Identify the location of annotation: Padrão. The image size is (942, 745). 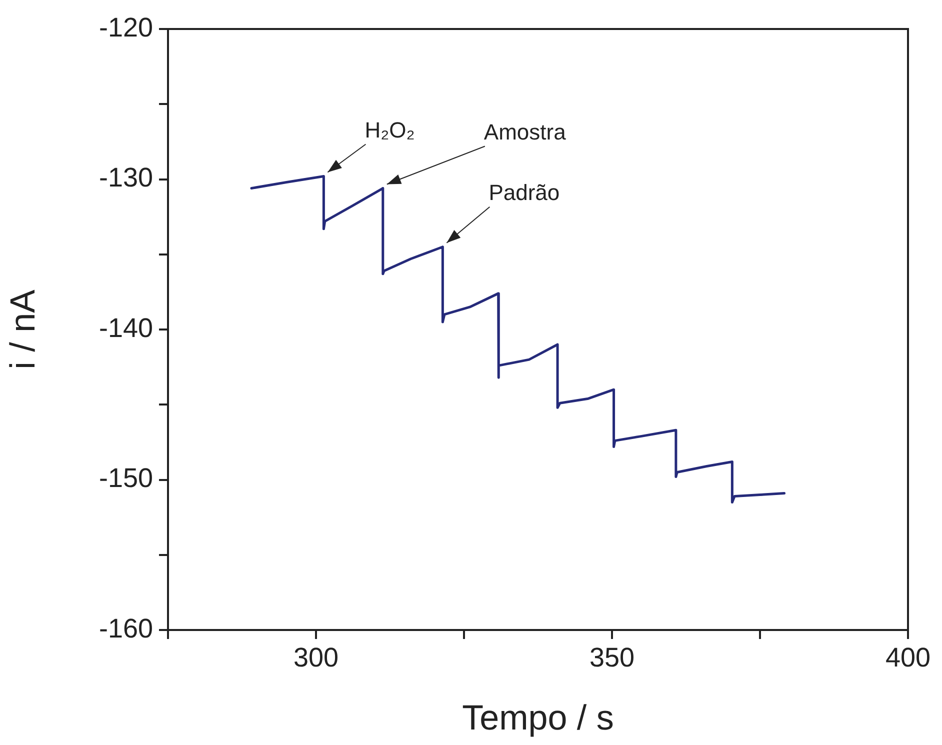
(524, 192).